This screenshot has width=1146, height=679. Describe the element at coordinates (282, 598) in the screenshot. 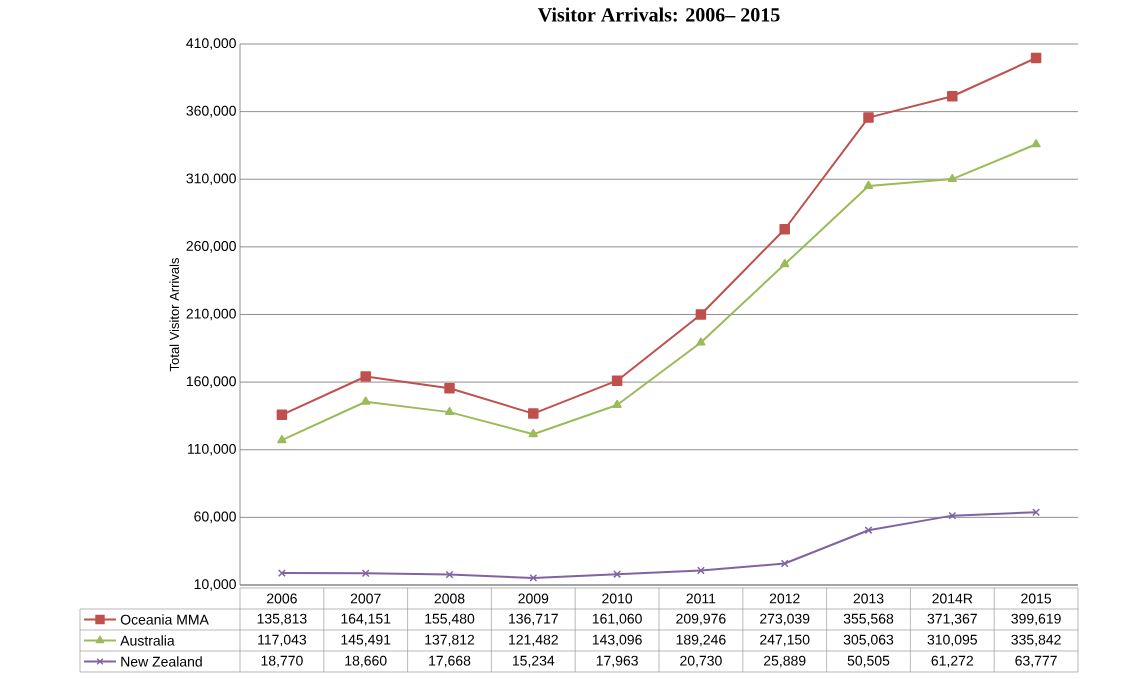

I see `x-tick-label: 2006` at that location.